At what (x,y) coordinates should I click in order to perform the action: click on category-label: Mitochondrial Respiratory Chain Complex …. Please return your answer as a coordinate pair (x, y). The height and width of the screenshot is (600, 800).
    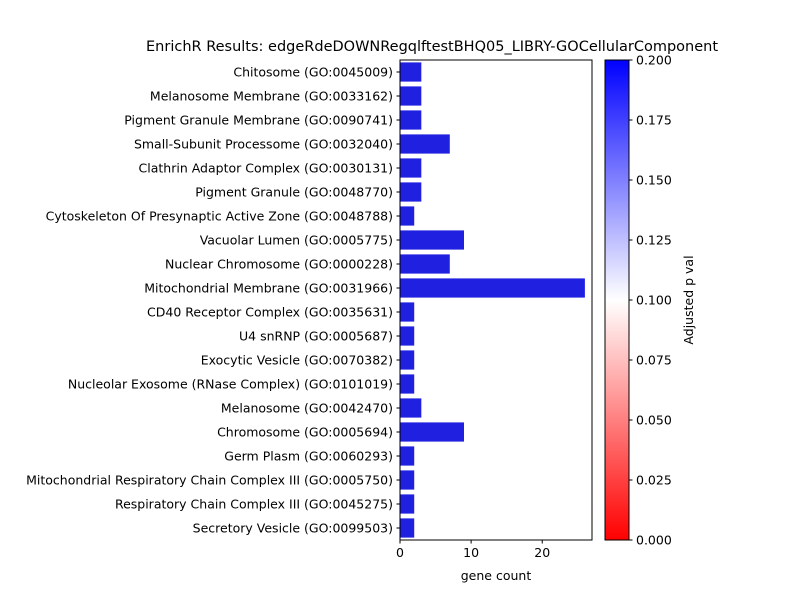
    Looking at the image, I should click on (209, 480).